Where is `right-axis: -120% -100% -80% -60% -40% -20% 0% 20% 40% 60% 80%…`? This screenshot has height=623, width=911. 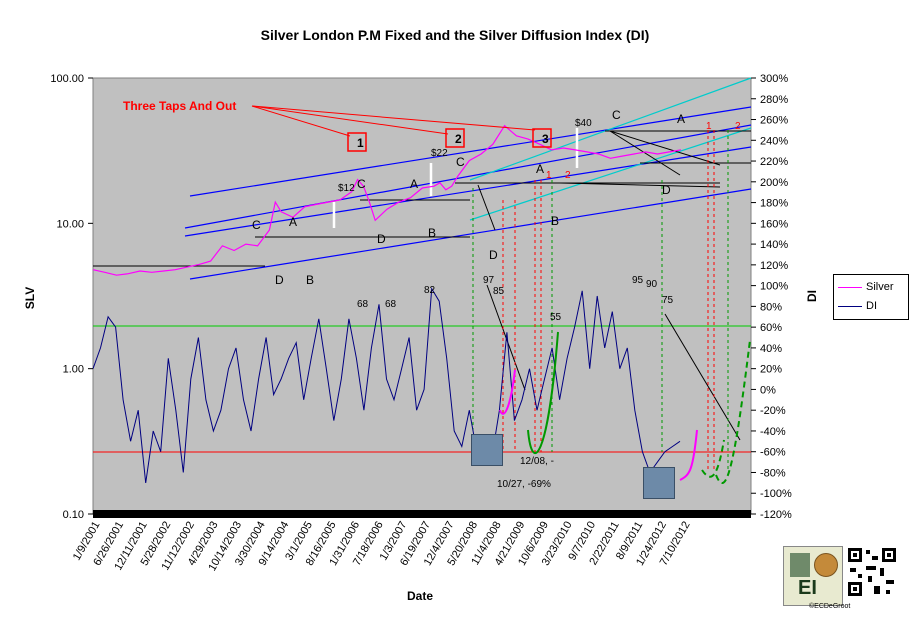 right-axis: -120% -100% -80% -60% -40% -20% 0% 20% 40% 60% 80%… is located at coordinates (771, 297).